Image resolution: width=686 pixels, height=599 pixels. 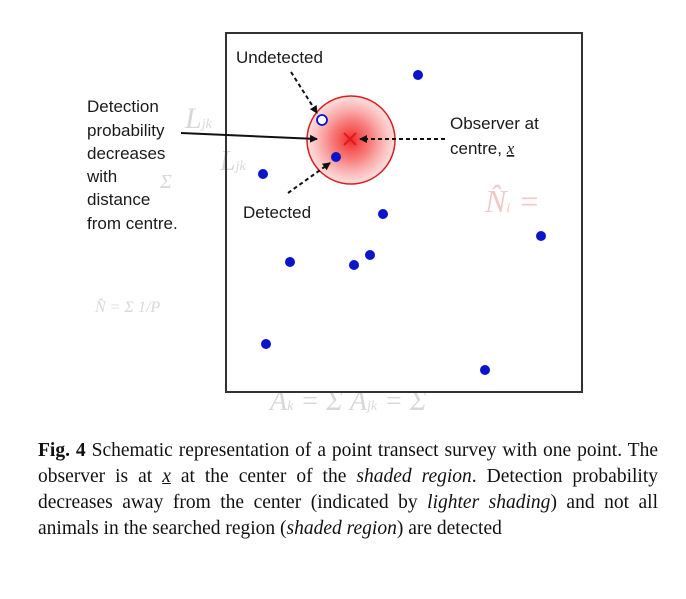 What do you see at coordinates (304, 92) in the screenshot?
I see `undetected-arrow` at bounding box center [304, 92].